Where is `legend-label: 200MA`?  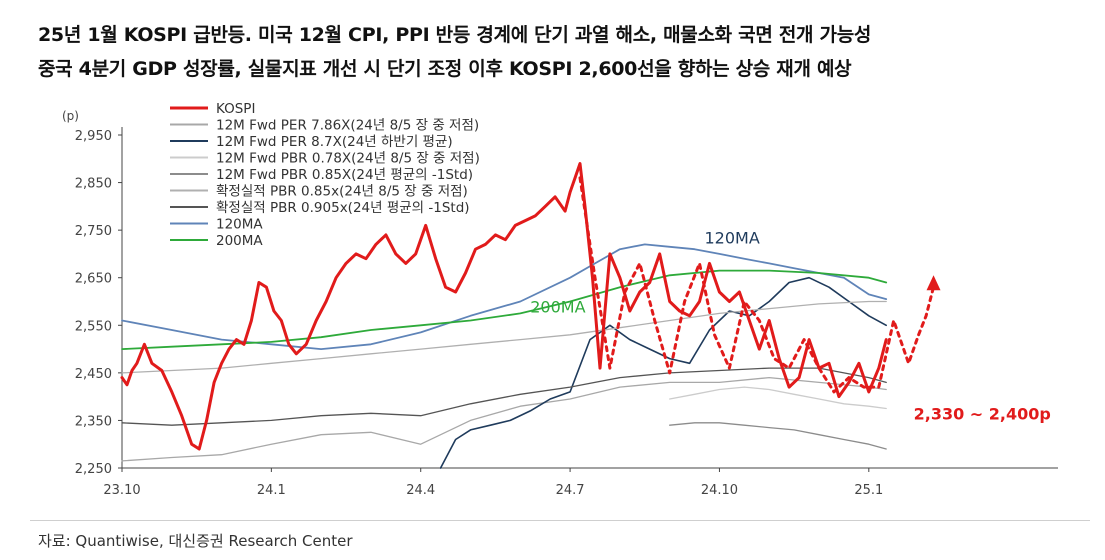 legend-label: 200MA is located at coordinates (239, 241).